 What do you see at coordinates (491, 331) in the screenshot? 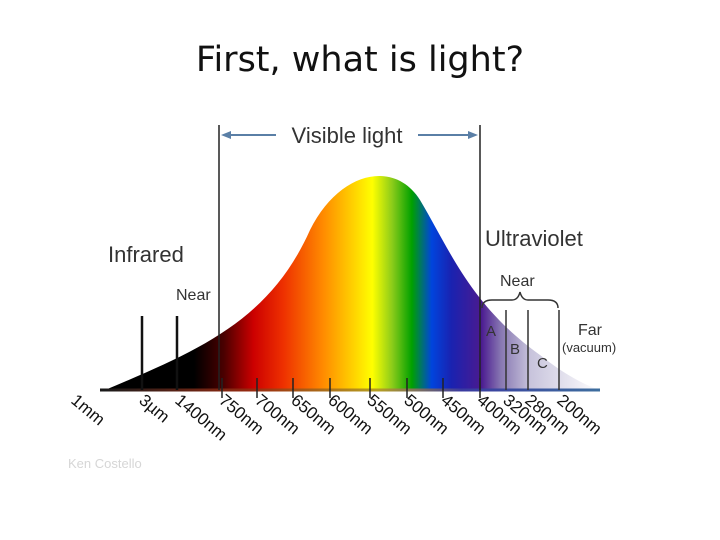
I see `uv-a-label: A` at bounding box center [491, 331].